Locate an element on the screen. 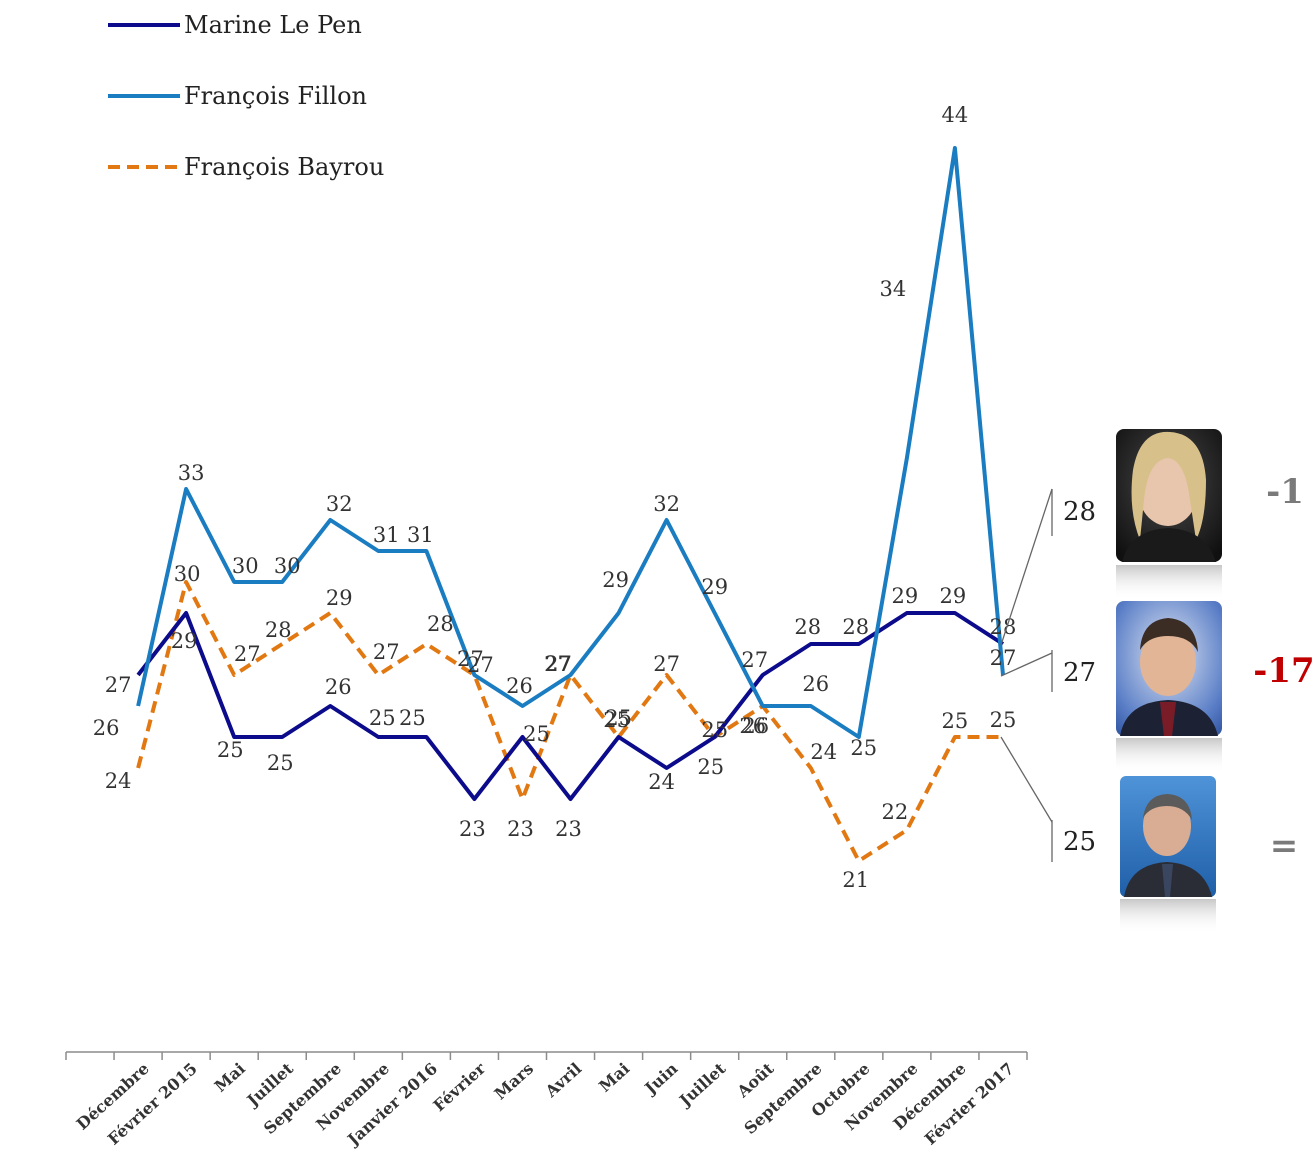 The width and height of the screenshot is (1314, 1169). x-tick-label: Mars is located at coordinates (514, 1081).